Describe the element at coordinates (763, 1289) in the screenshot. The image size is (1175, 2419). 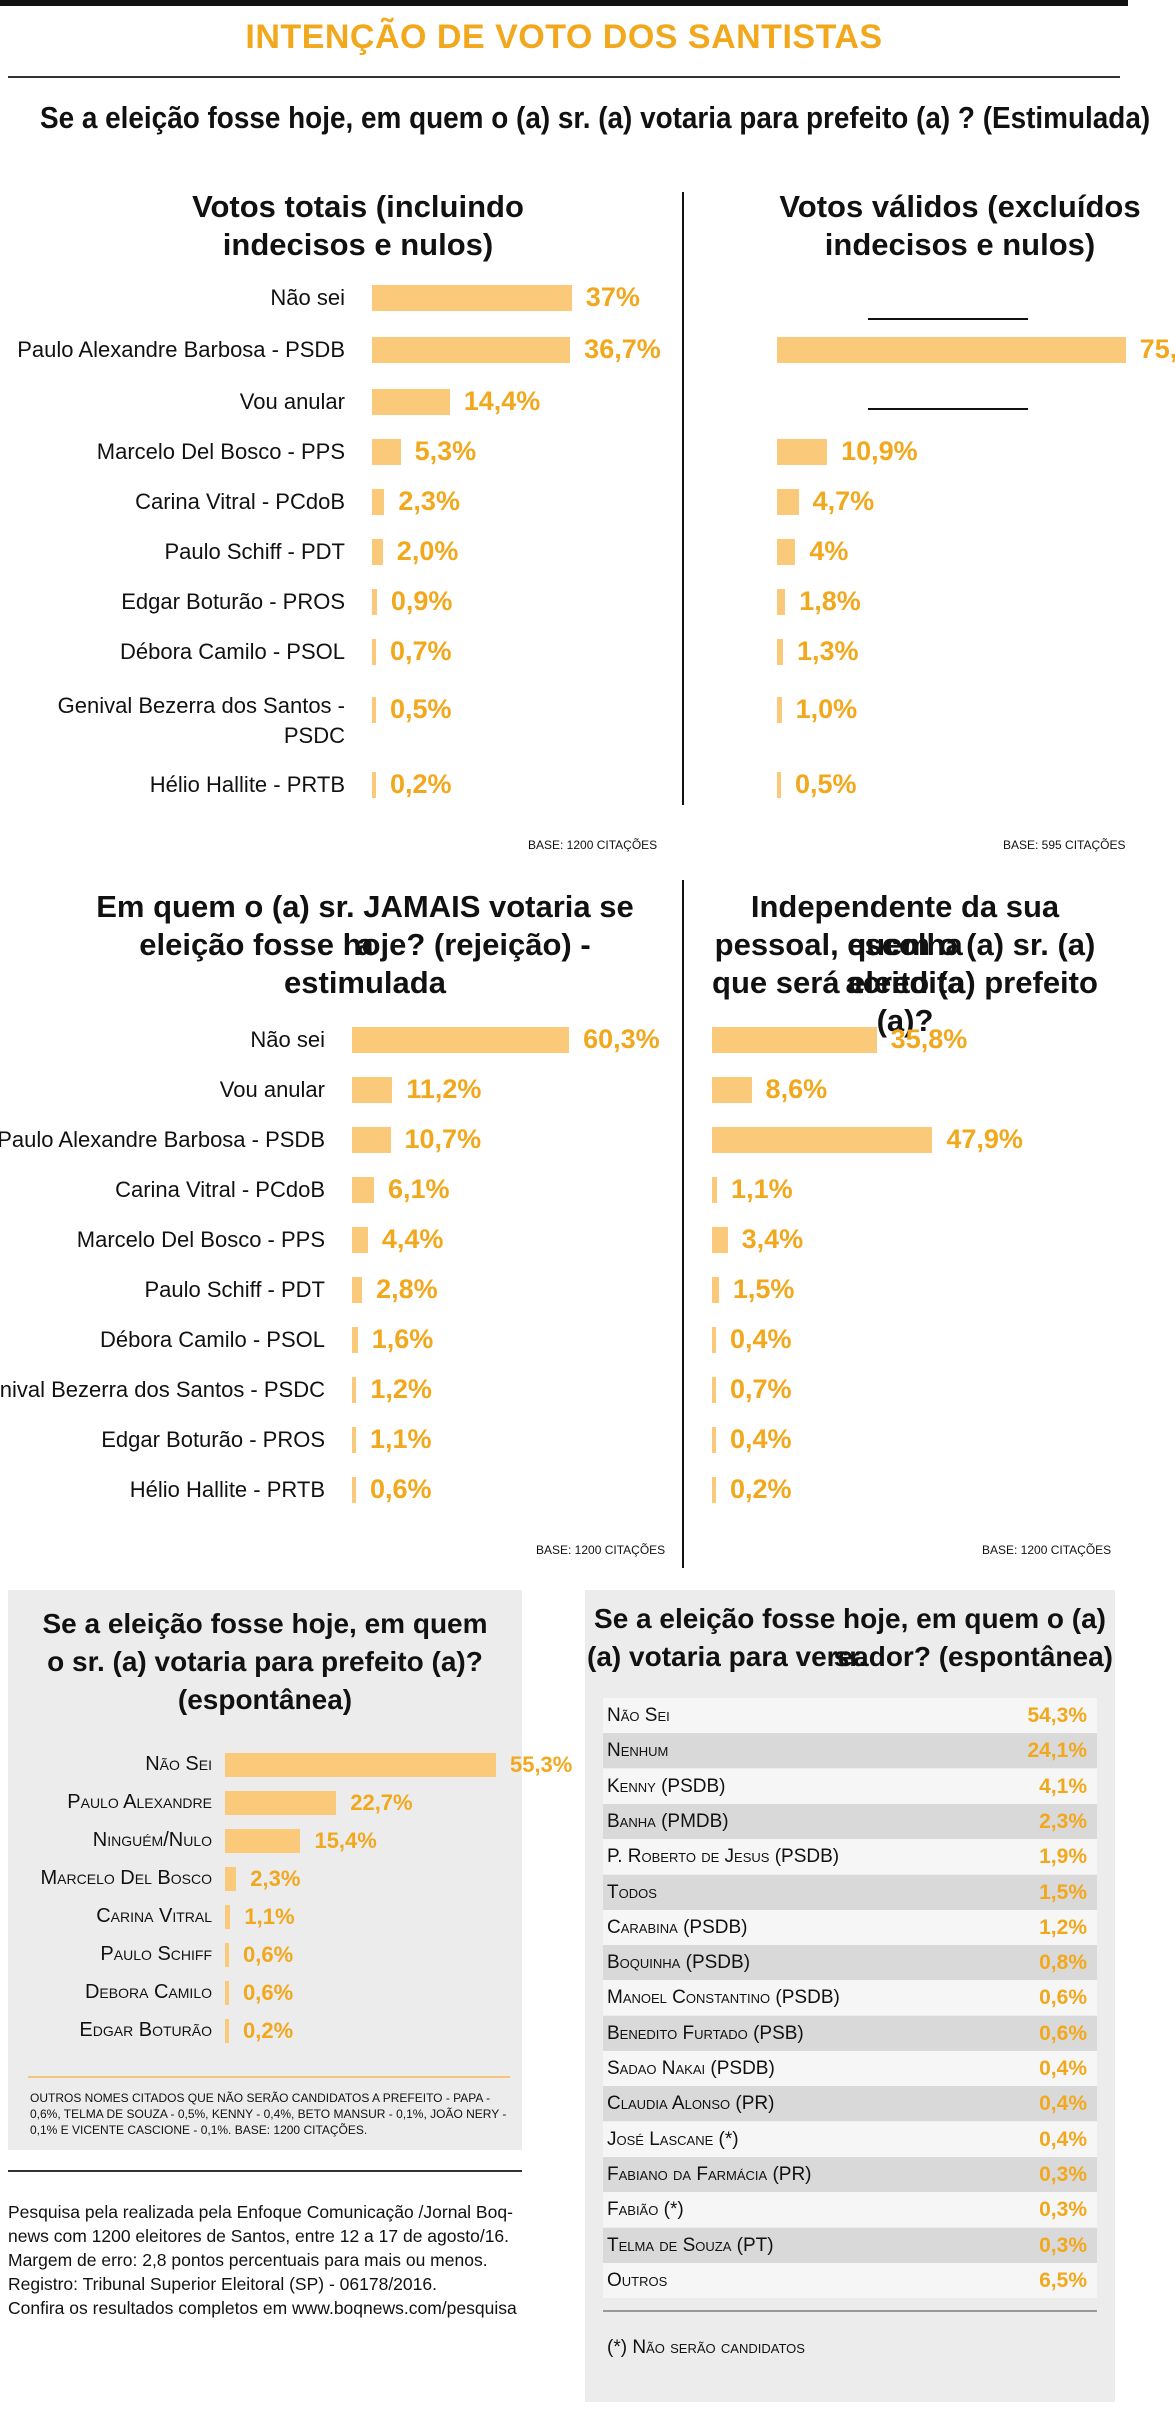
I see `data-label: 1,5%` at that location.